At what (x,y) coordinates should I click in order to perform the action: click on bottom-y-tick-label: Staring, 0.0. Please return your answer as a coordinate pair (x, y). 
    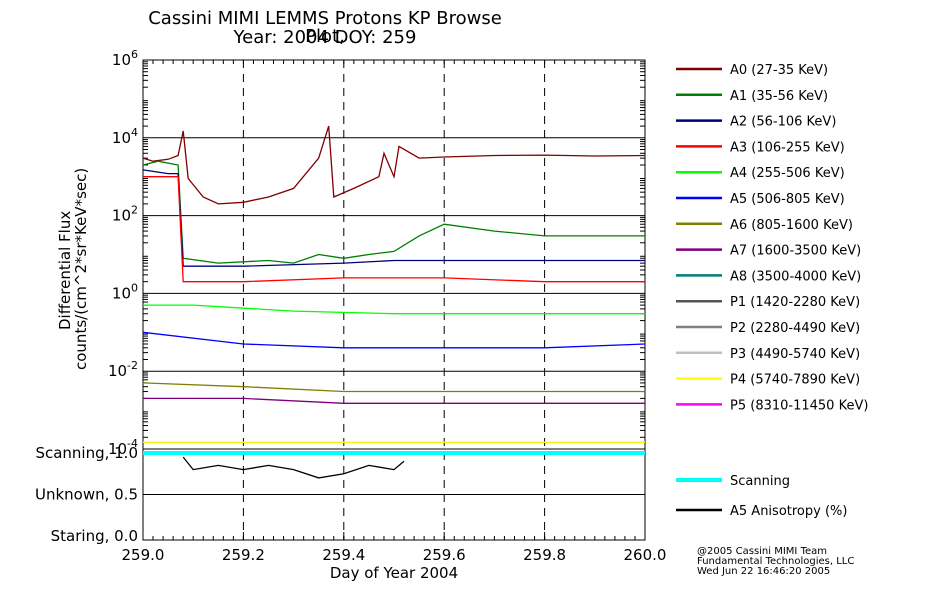
    Looking at the image, I should click on (94, 536).